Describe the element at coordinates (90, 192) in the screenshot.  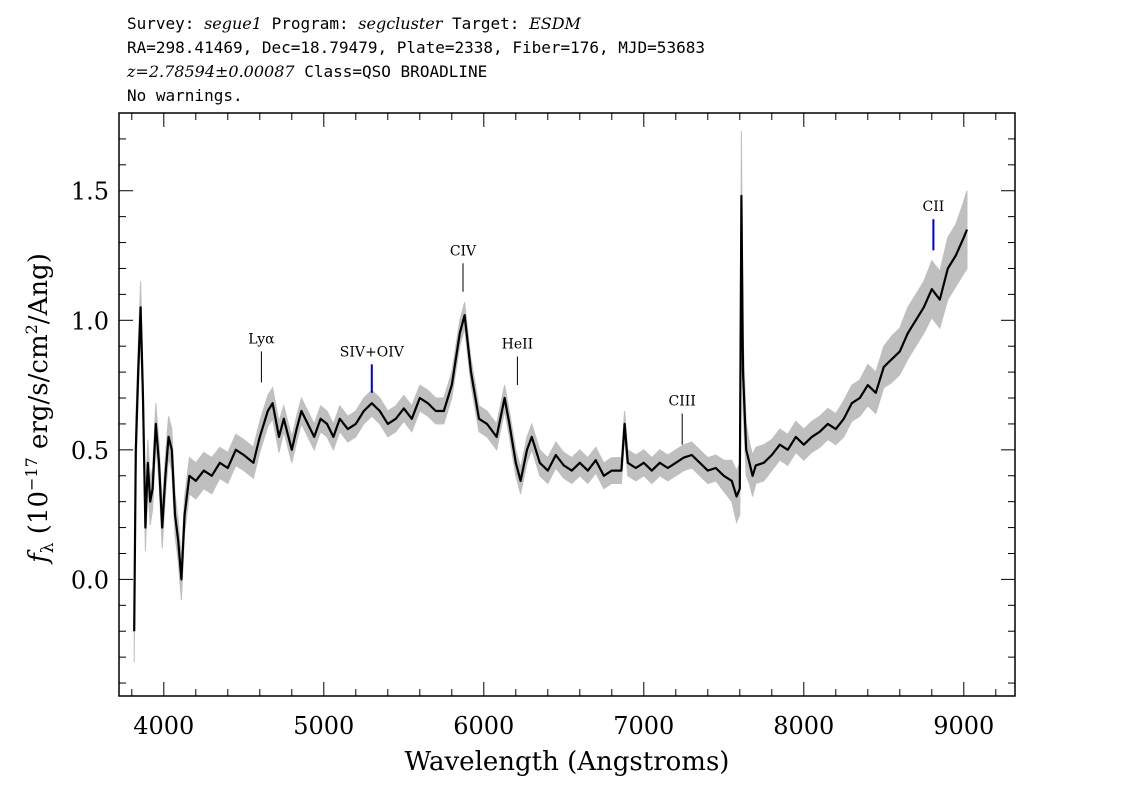
I see `y-tick-label: 1.5` at that location.